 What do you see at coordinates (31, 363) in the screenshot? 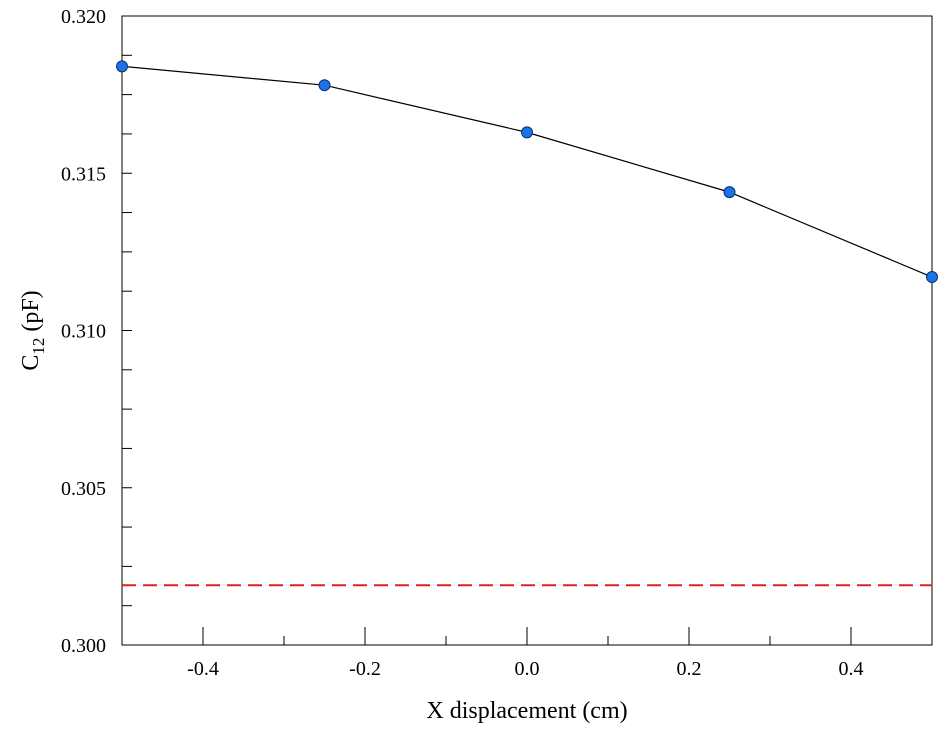
I see `y-axis-title-main: C` at bounding box center [31, 363].